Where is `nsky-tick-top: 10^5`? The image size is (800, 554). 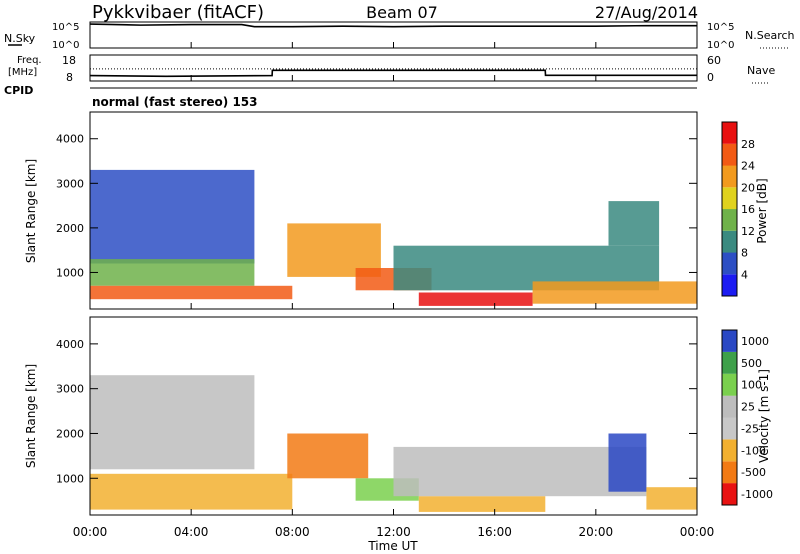 nsky-tick-top: 10^5 is located at coordinates (65, 27).